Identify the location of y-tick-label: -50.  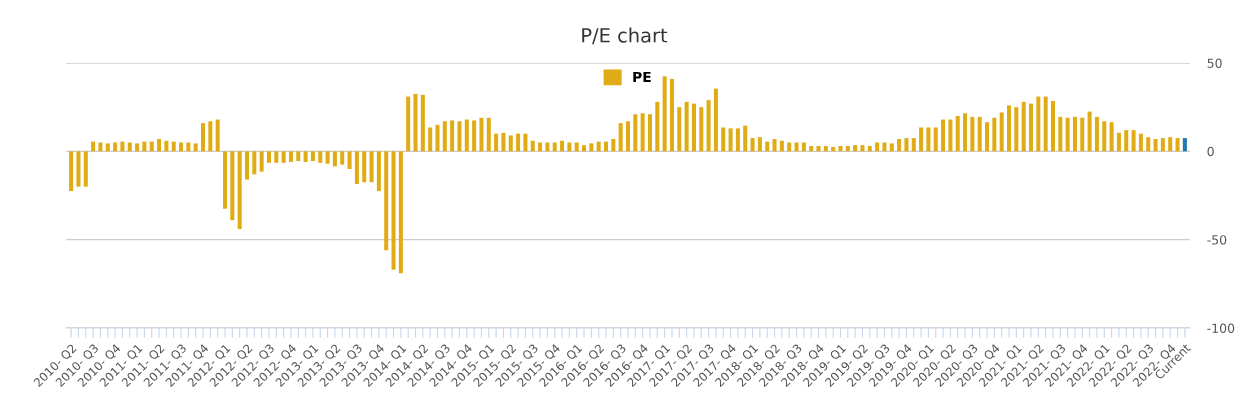
(1217, 240).